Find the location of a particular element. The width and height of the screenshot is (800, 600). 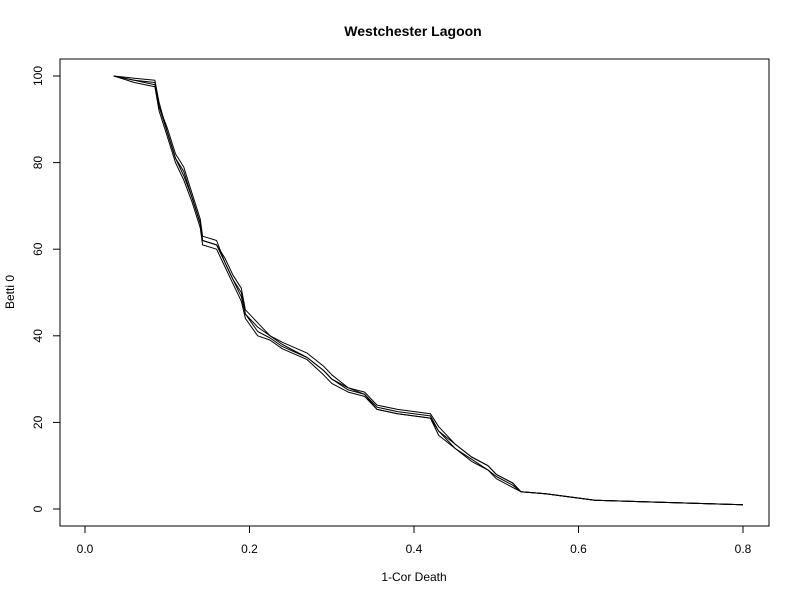

y-axis: 0 20 40 60 80 100 is located at coordinates (46, 289).